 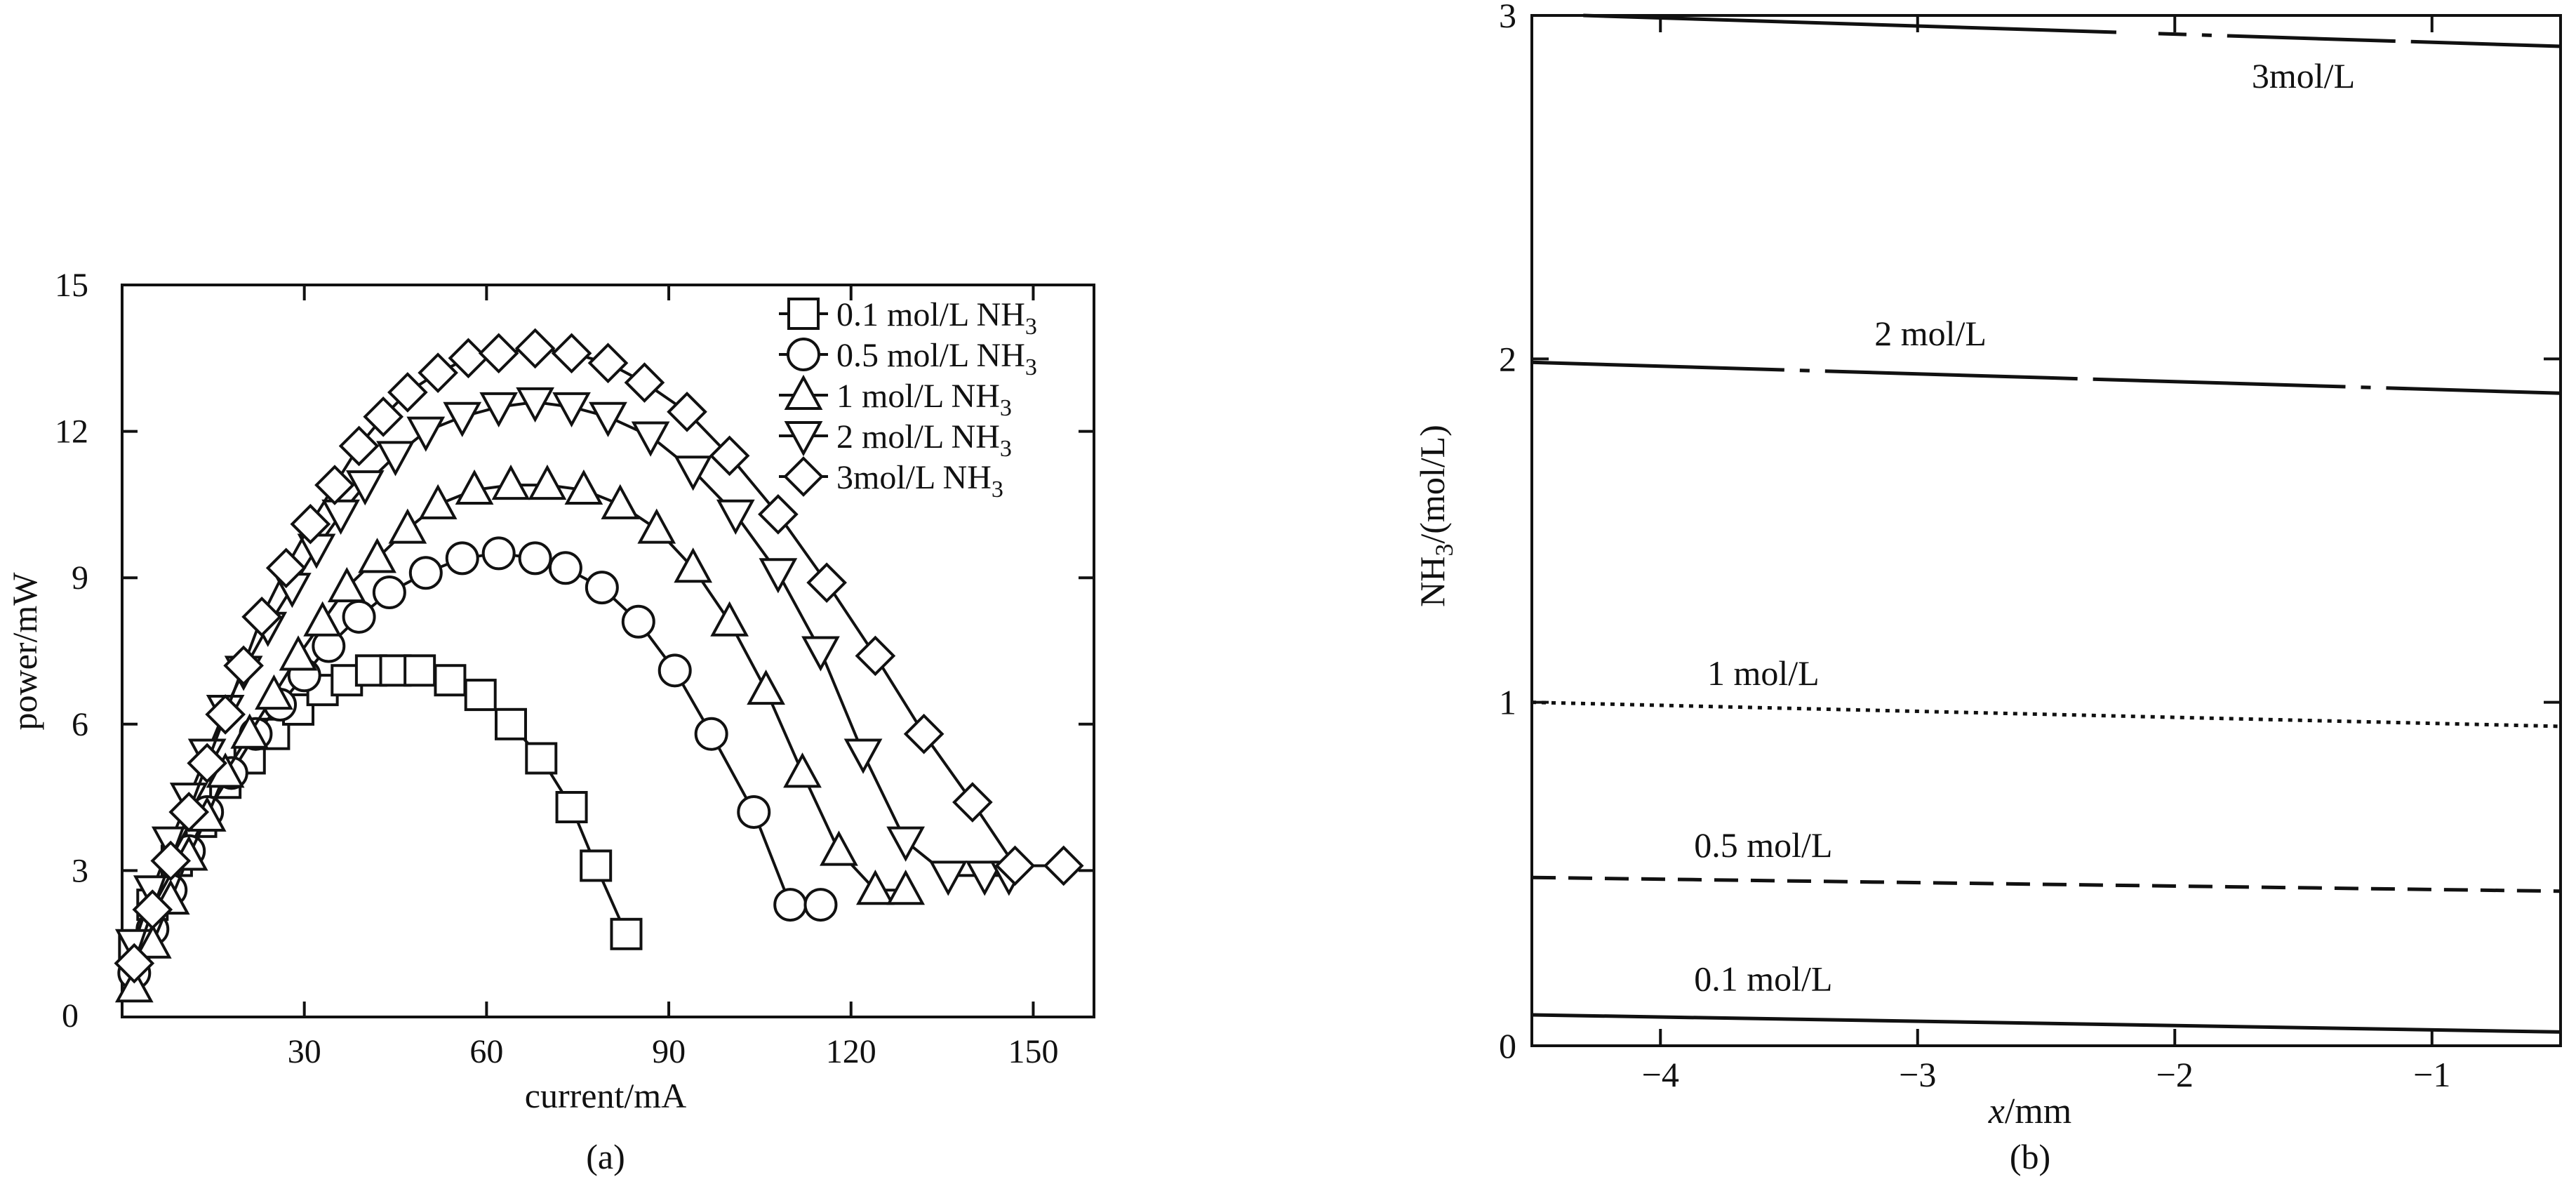 I want to click on chart-b-y-tick-label: 1, so click(x=1508, y=702).